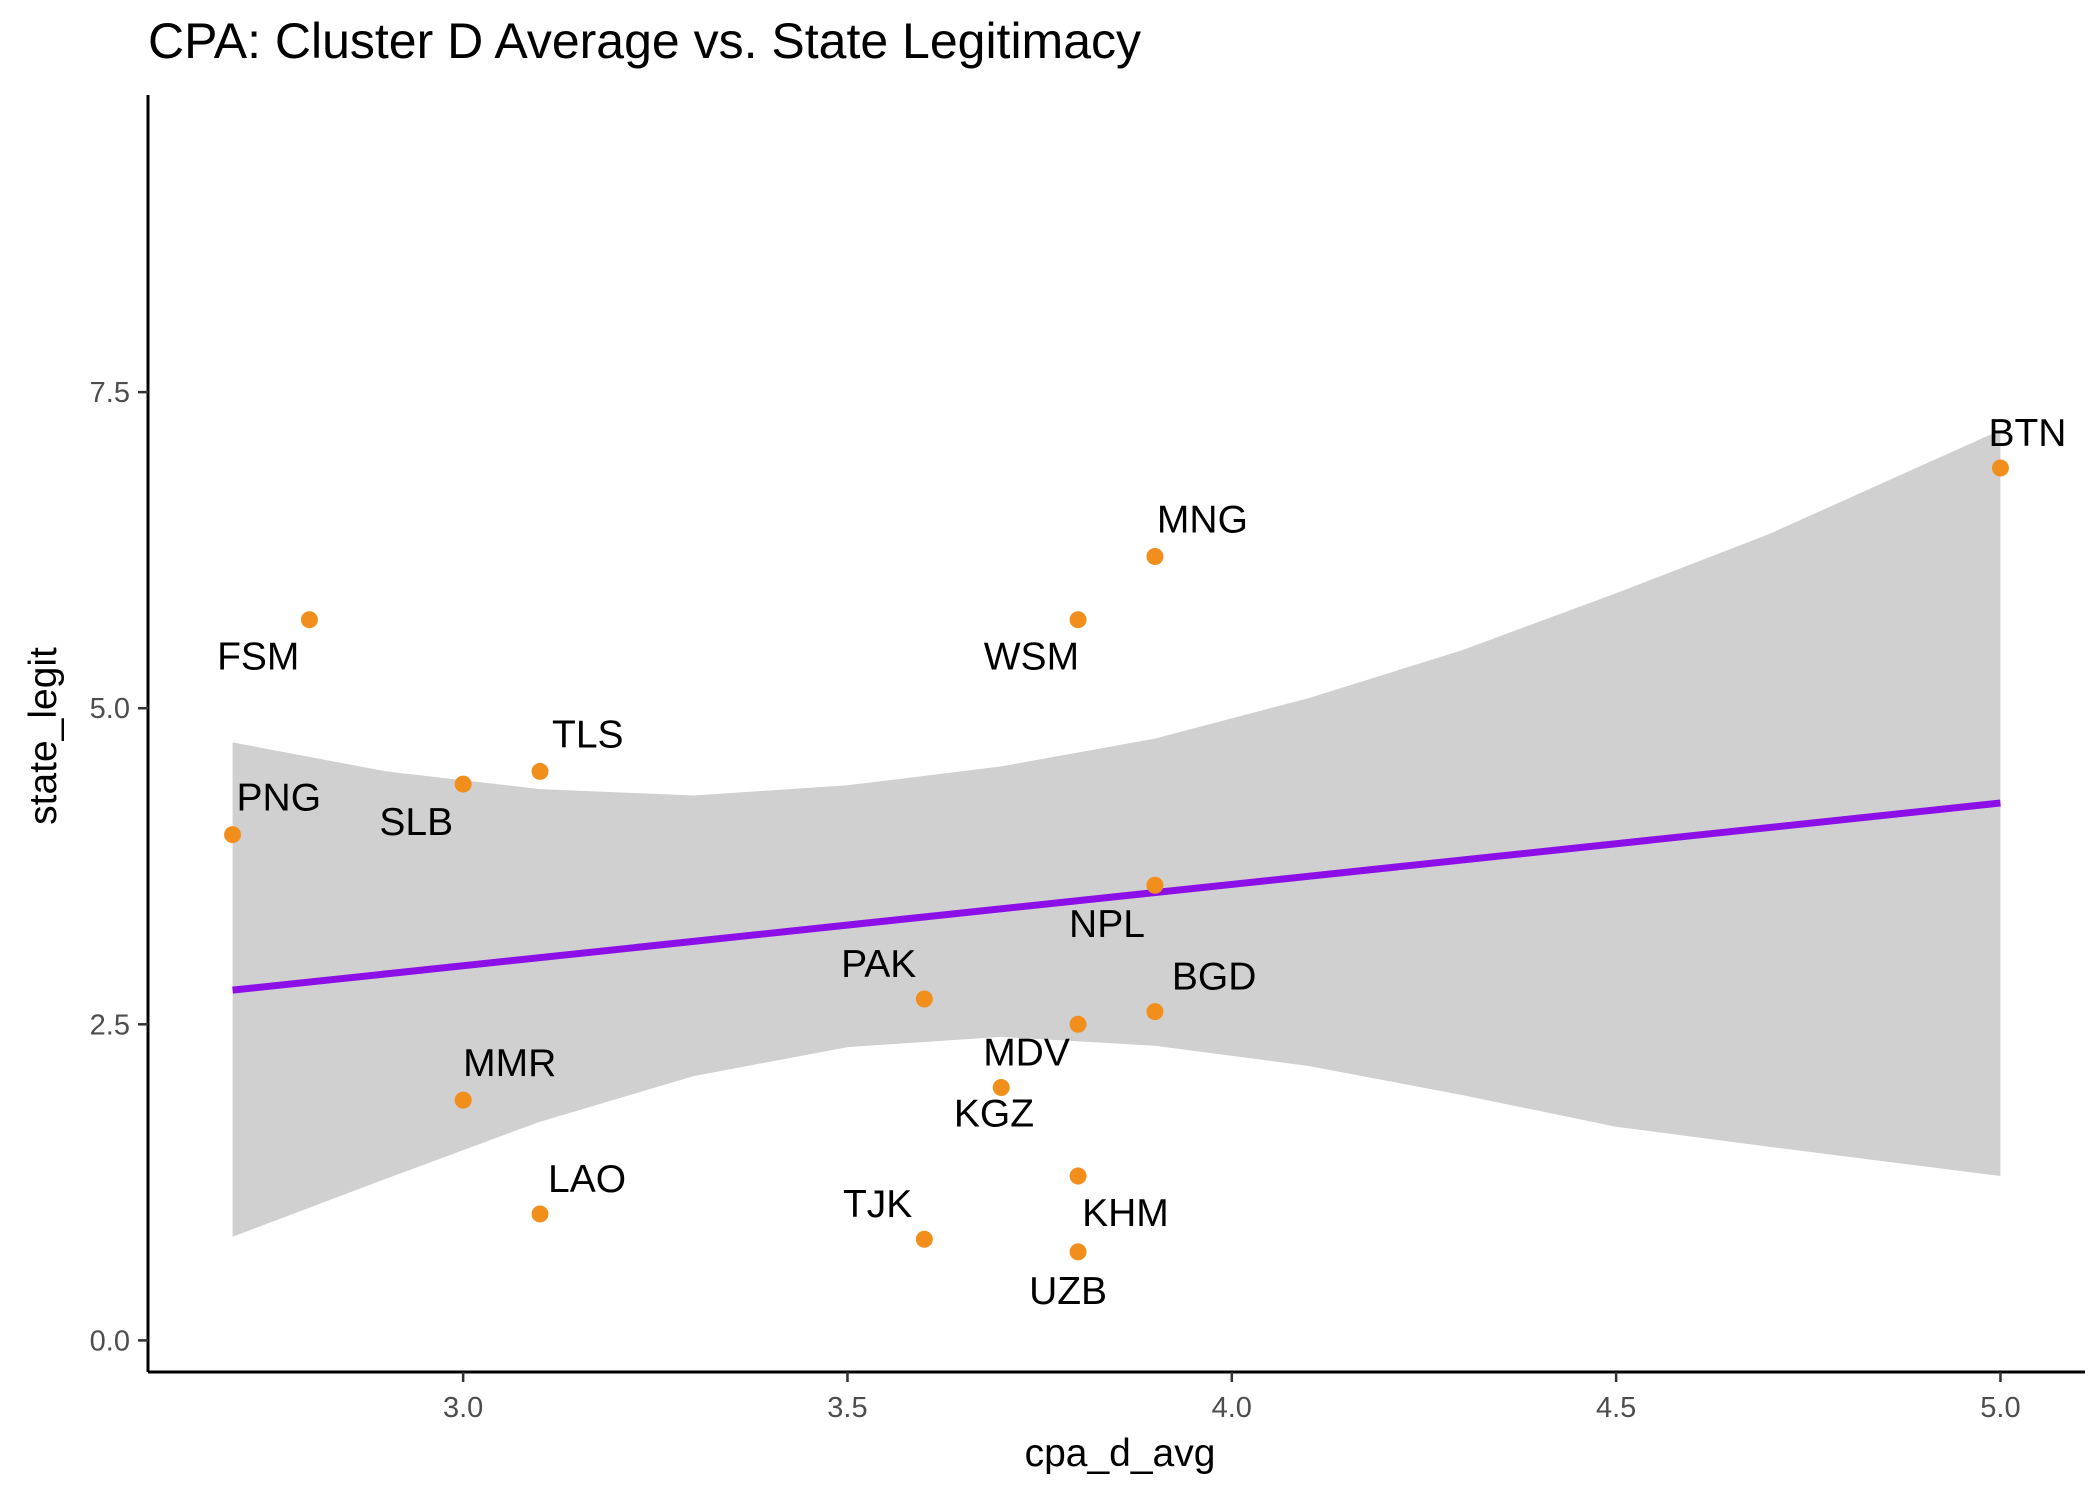 Image resolution: width=2099 pixels, height=1499 pixels. I want to click on data-point-bgd, so click(1155, 1012).